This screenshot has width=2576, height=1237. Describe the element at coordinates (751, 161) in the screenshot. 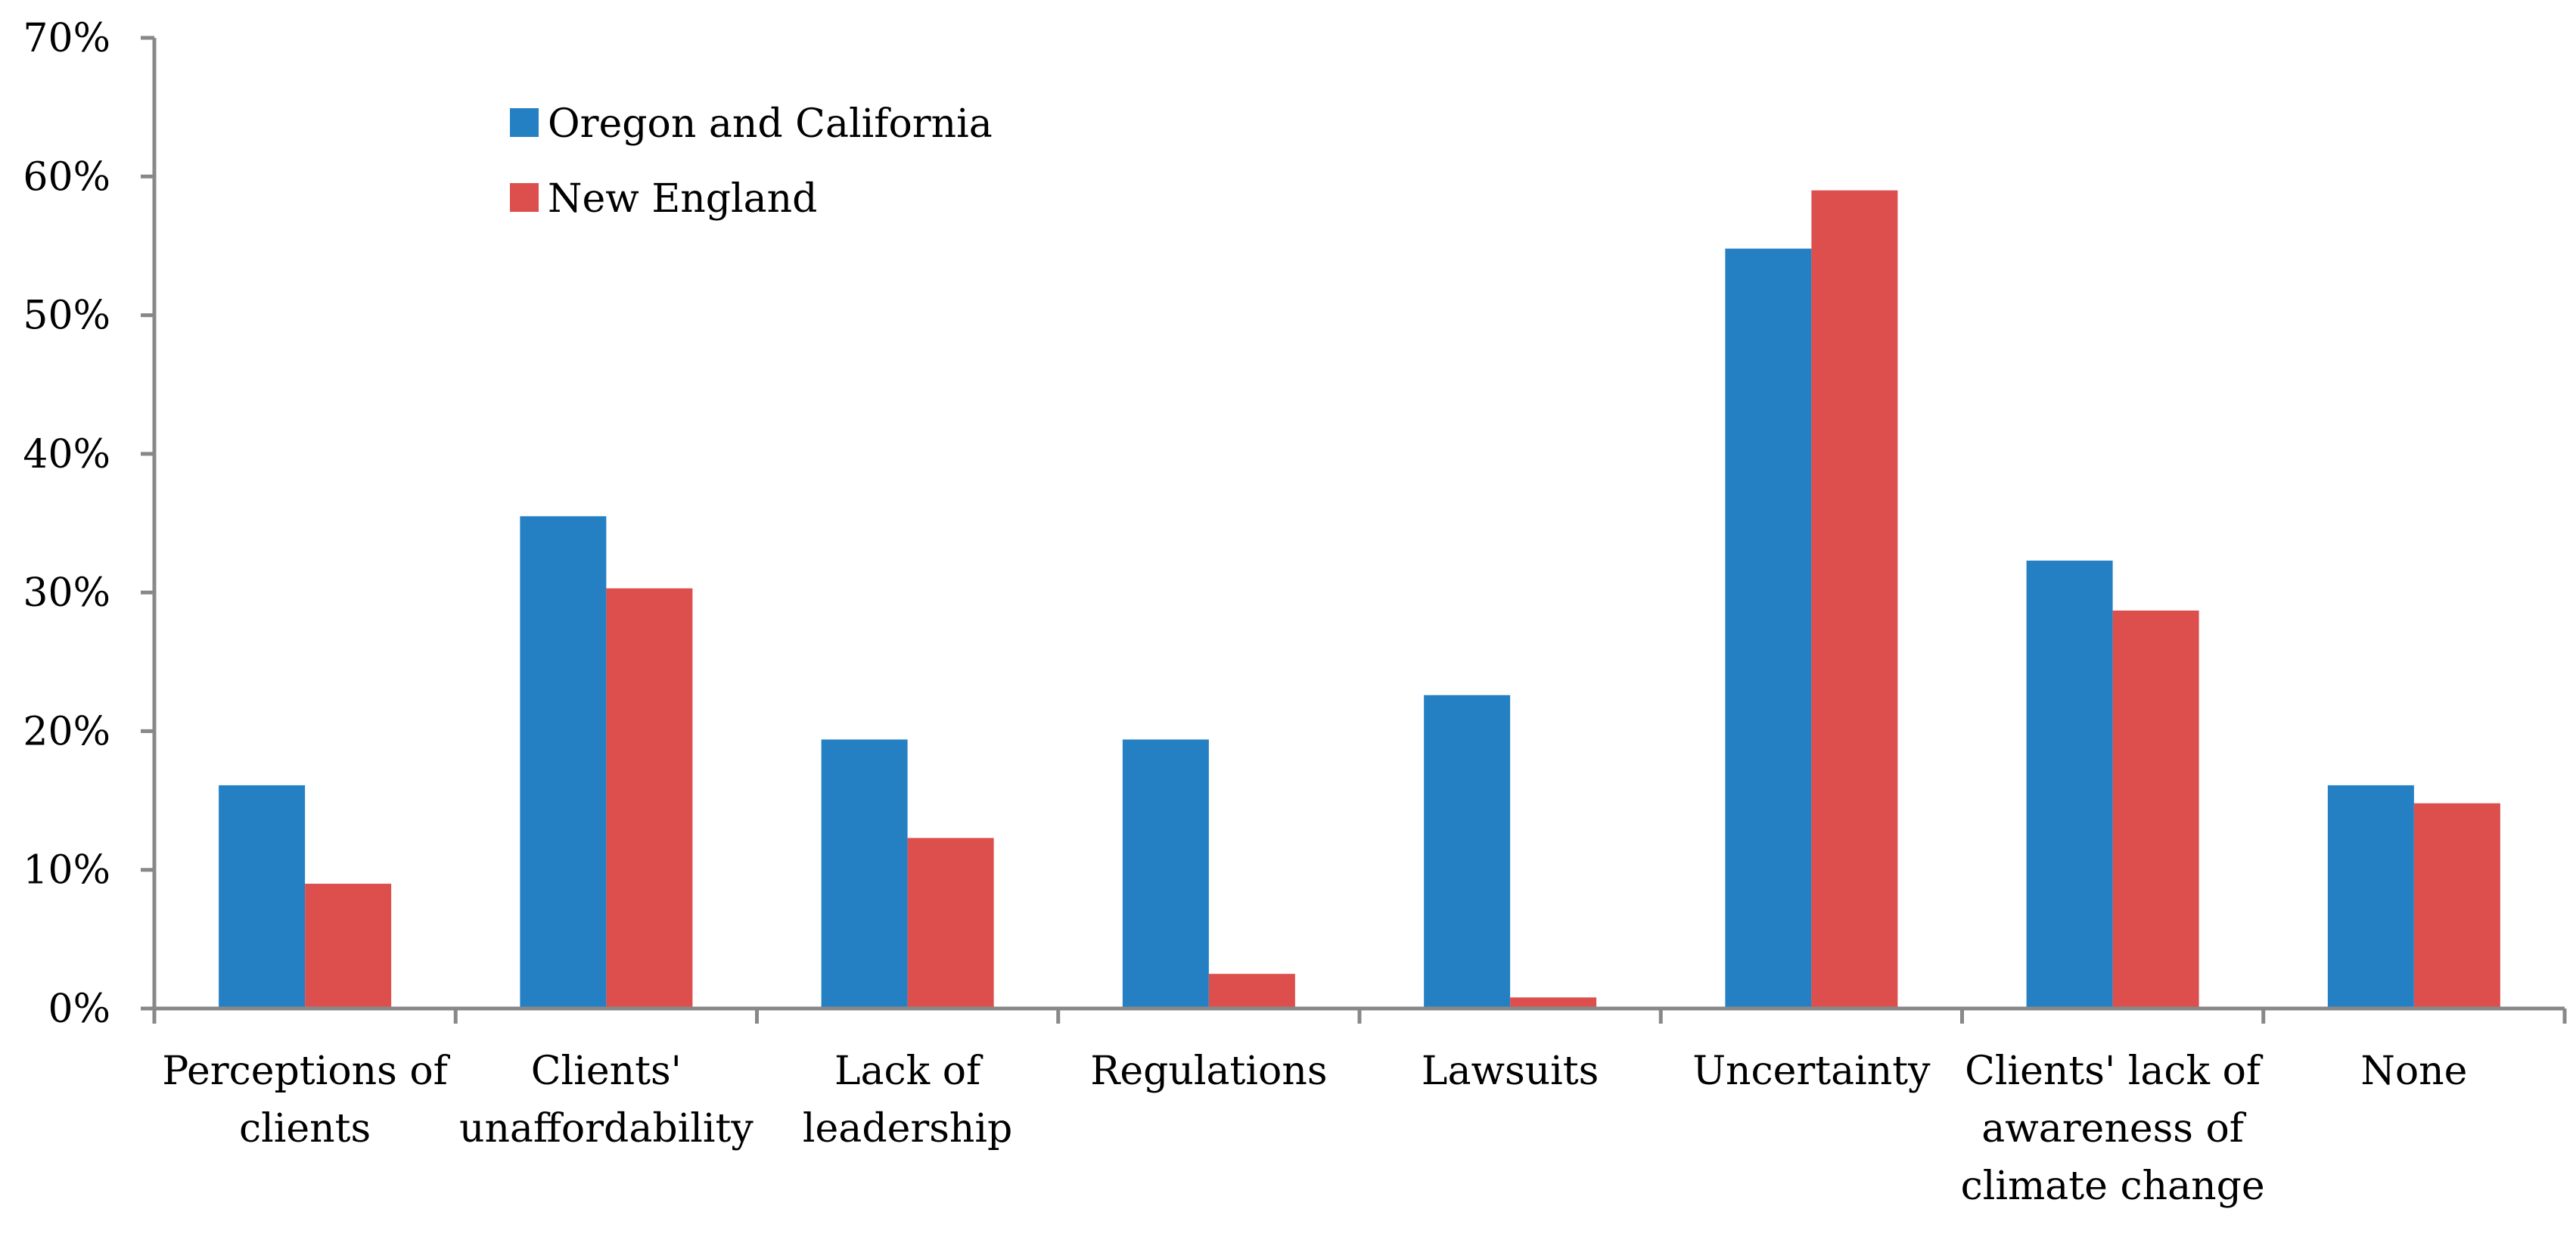

I see `legend: Oregon and California New England` at that location.